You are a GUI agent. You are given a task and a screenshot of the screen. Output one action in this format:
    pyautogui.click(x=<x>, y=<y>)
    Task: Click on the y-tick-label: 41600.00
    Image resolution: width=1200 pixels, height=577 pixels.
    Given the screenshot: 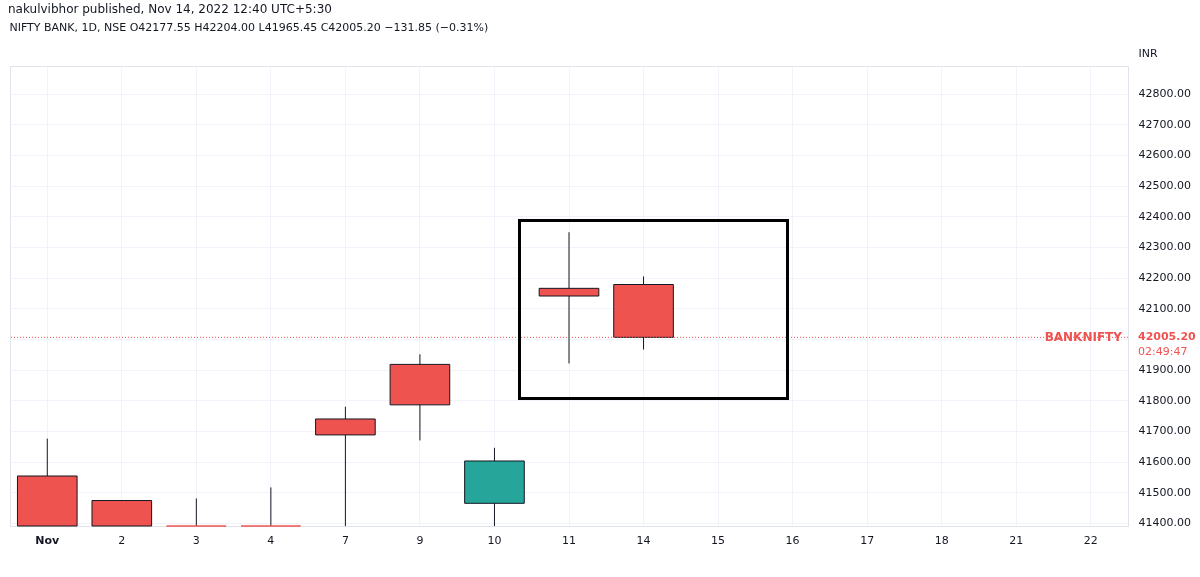 What is the action you would take?
    pyautogui.click(x=1164, y=462)
    